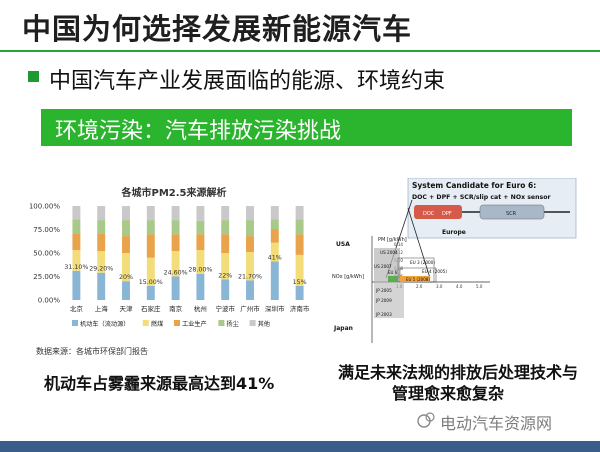 The height and width of the screenshot is (452, 600). Describe the element at coordinates (474, 185) in the screenshot. I see `diagram-header-line1: System Candidate for Euro 6:` at that location.